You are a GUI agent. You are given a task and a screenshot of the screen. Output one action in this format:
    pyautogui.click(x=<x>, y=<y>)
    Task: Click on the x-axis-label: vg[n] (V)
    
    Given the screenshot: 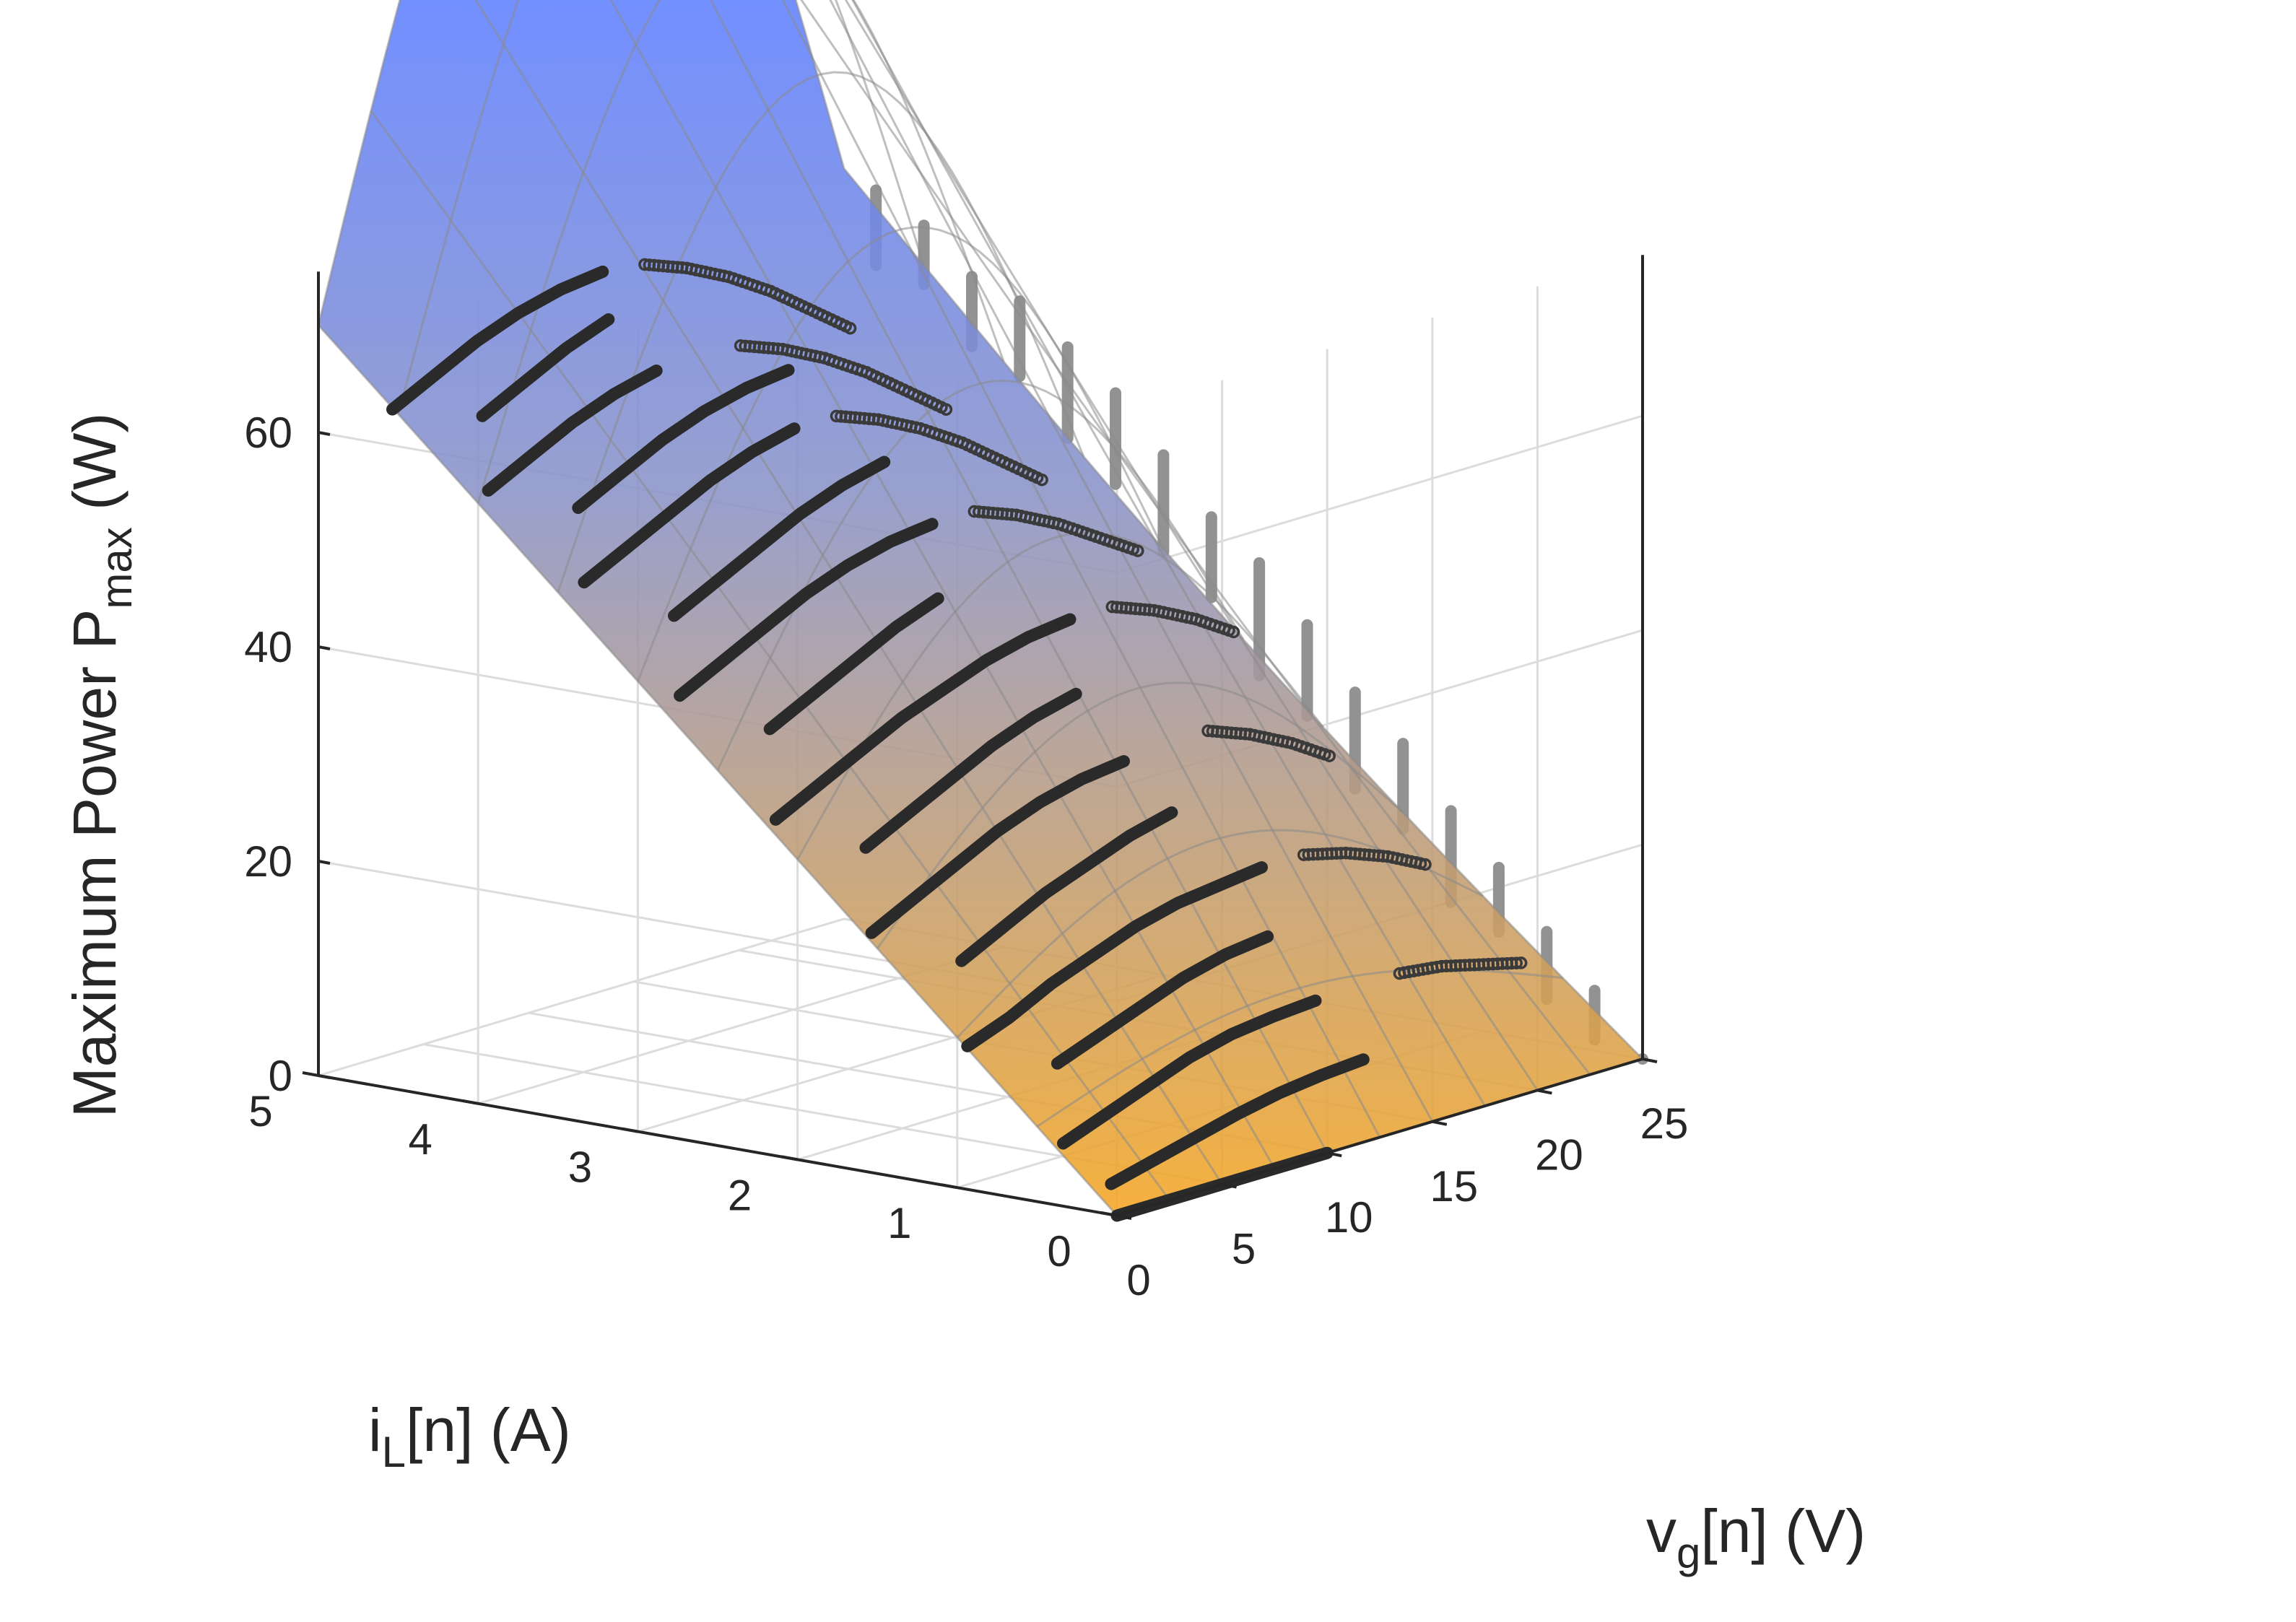 What is the action you would take?
    pyautogui.click(x=1756, y=1537)
    